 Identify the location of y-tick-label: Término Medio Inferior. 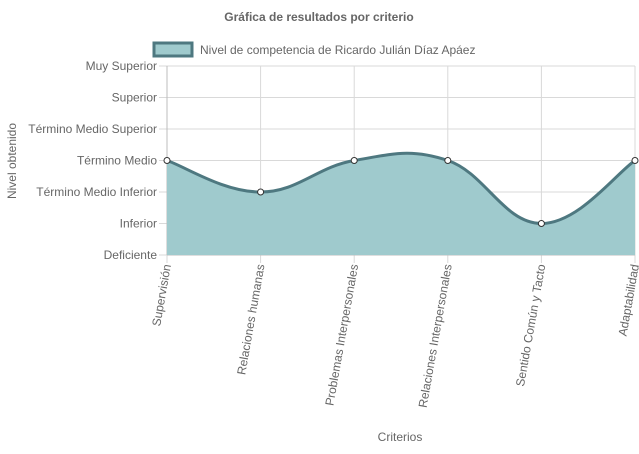
(96, 192).